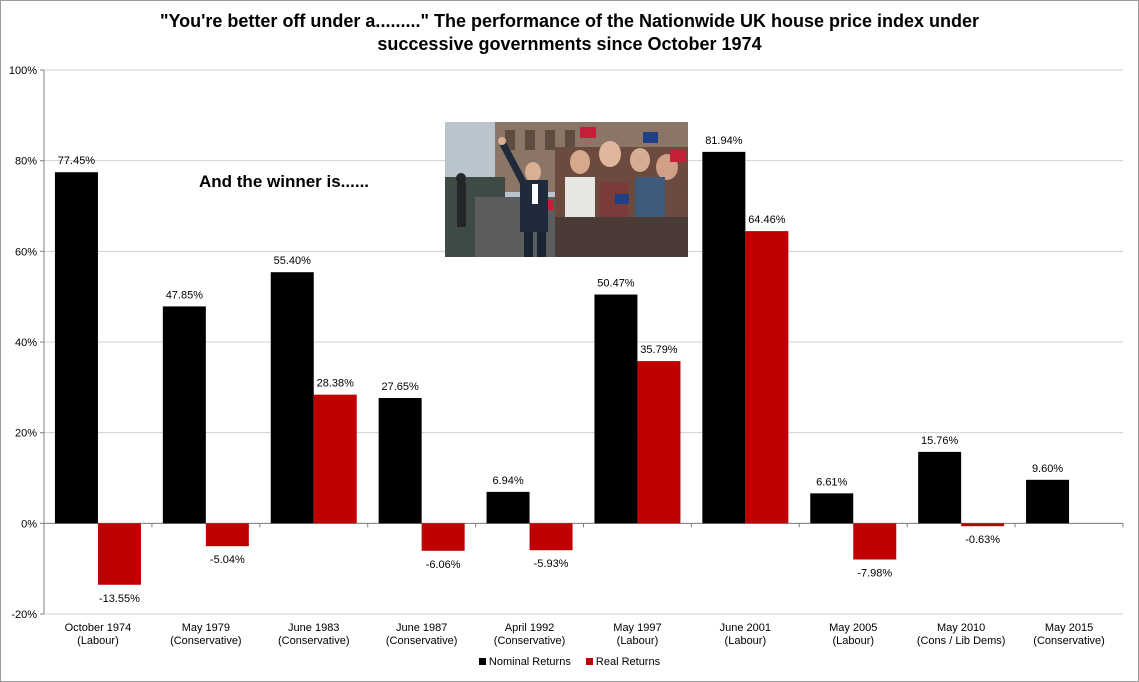 The height and width of the screenshot is (682, 1139). Describe the element at coordinates (24, 615) in the screenshot. I see `y-tick-label: -20%` at that location.